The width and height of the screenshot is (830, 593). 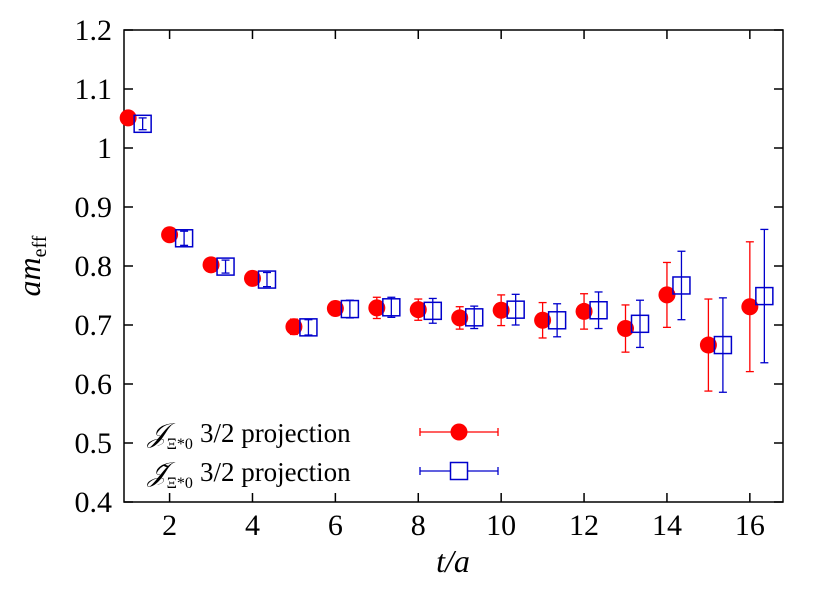 What do you see at coordinates (94, 384) in the screenshot?
I see `y-tick-label: 0.6` at bounding box center [94, 384].